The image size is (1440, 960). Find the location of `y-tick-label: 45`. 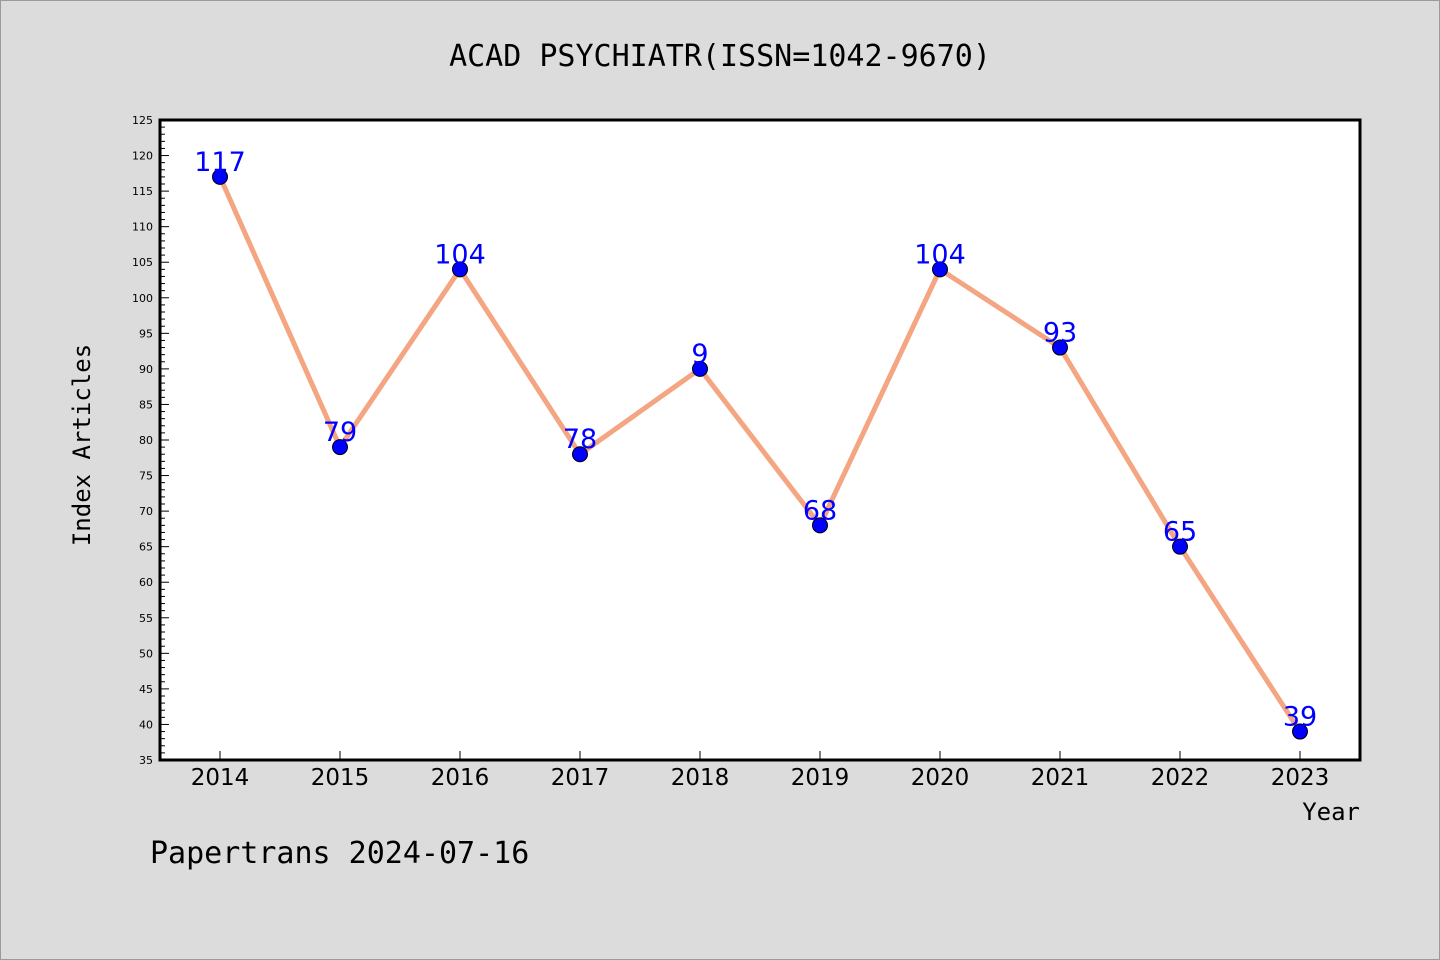

y-tick-label: 45 is located at coordinates (146, 689).